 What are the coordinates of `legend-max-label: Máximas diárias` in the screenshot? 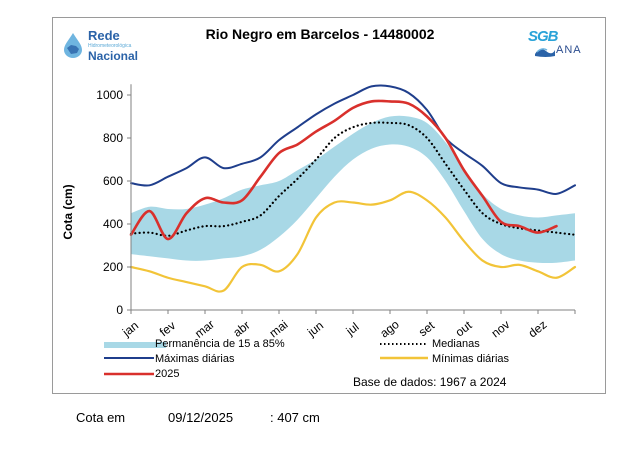 It's located at (195, 359).